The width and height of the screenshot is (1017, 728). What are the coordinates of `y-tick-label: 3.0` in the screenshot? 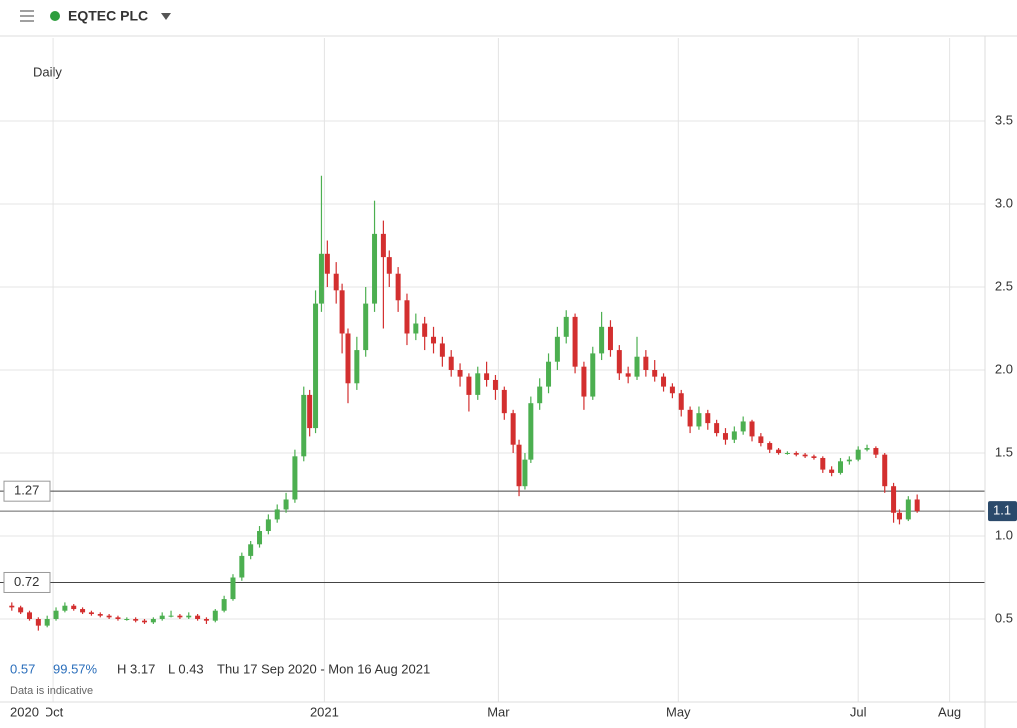 It's located at (1004, 202).